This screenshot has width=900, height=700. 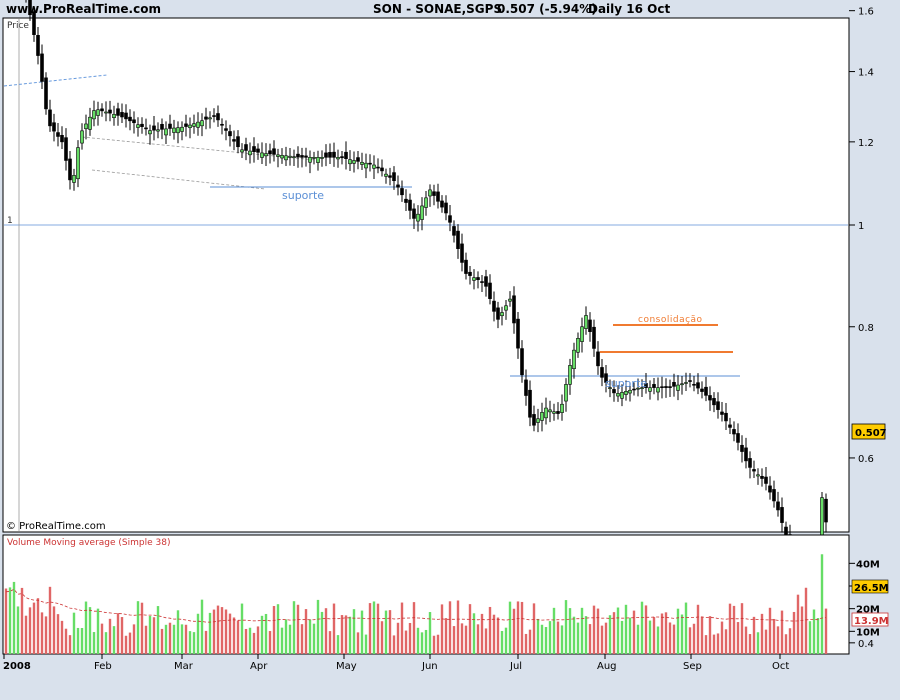 I want to click on price-tick-label: 0.6, so click(x=866, y=459).